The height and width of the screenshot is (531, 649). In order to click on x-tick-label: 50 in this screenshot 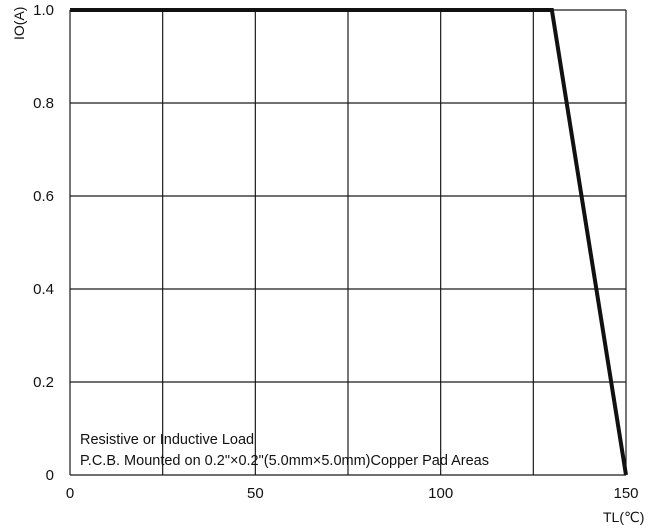, I will do `click(255, 493)`.